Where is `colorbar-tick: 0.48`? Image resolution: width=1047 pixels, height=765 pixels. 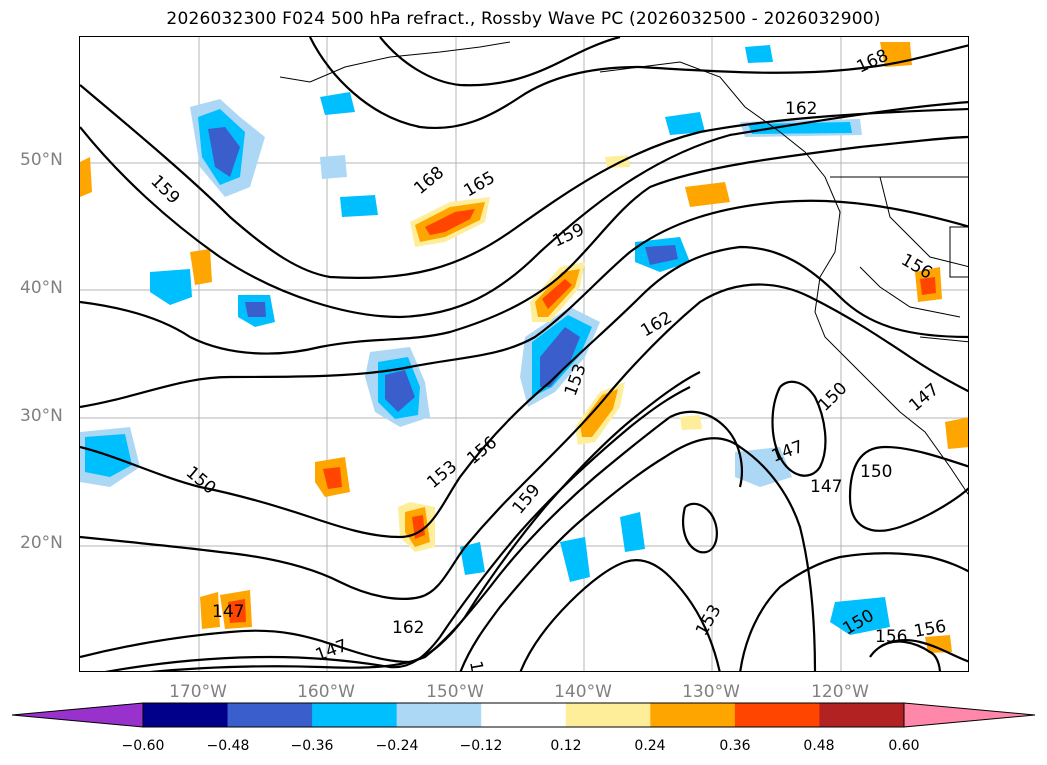 colorbar-tick: 0.48 is located at coordinates (819, 746).